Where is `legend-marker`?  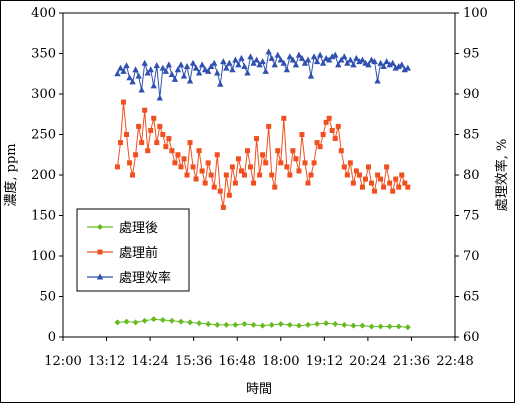 legend-marker is located at coordinates (100, 252).